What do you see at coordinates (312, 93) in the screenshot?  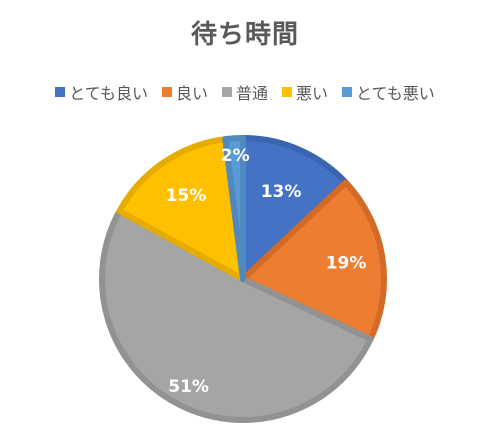 I see `legend-label-bad: 悪い` at bounding box center [312, 93].